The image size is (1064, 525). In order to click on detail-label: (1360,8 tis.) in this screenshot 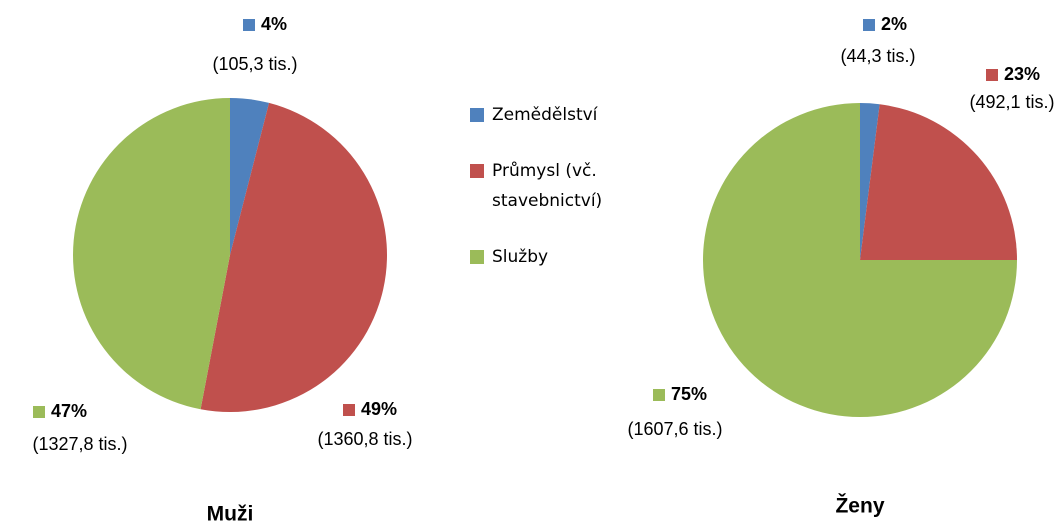, I will do `click(364, 439)`.